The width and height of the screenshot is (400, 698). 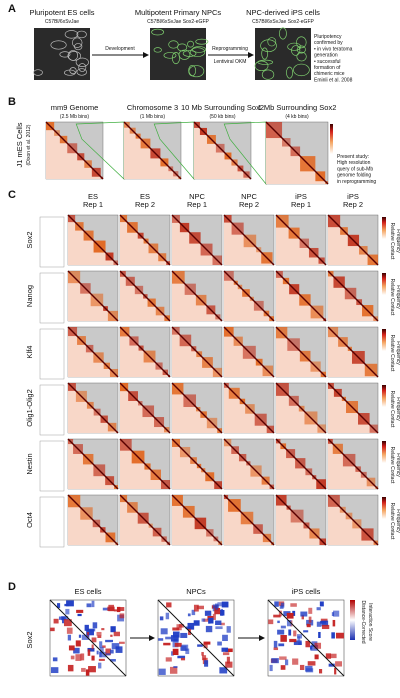 I want to click on label: (2.5 Mb bins), so click(x=75, y=117).